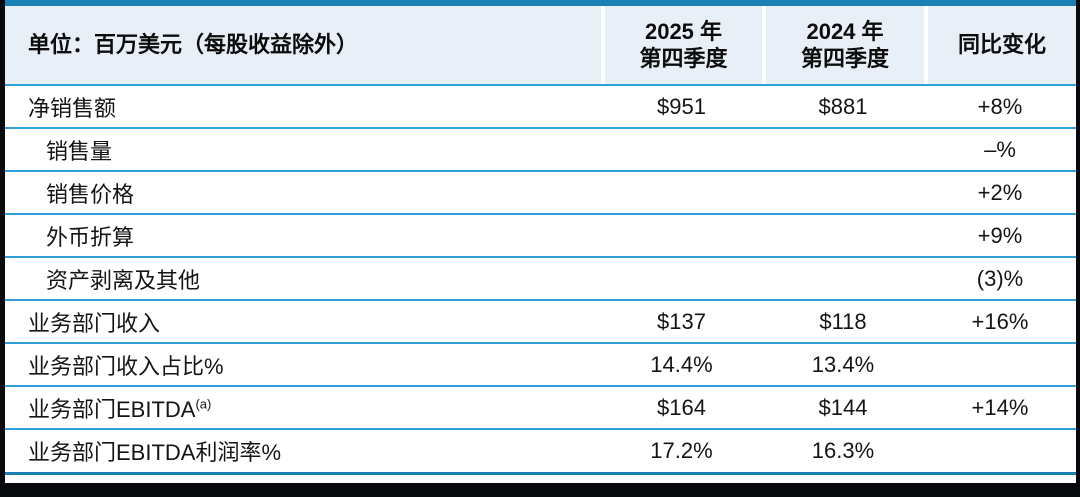  I want to click on table-row: 销售价格 +2%, so click(540, 193).